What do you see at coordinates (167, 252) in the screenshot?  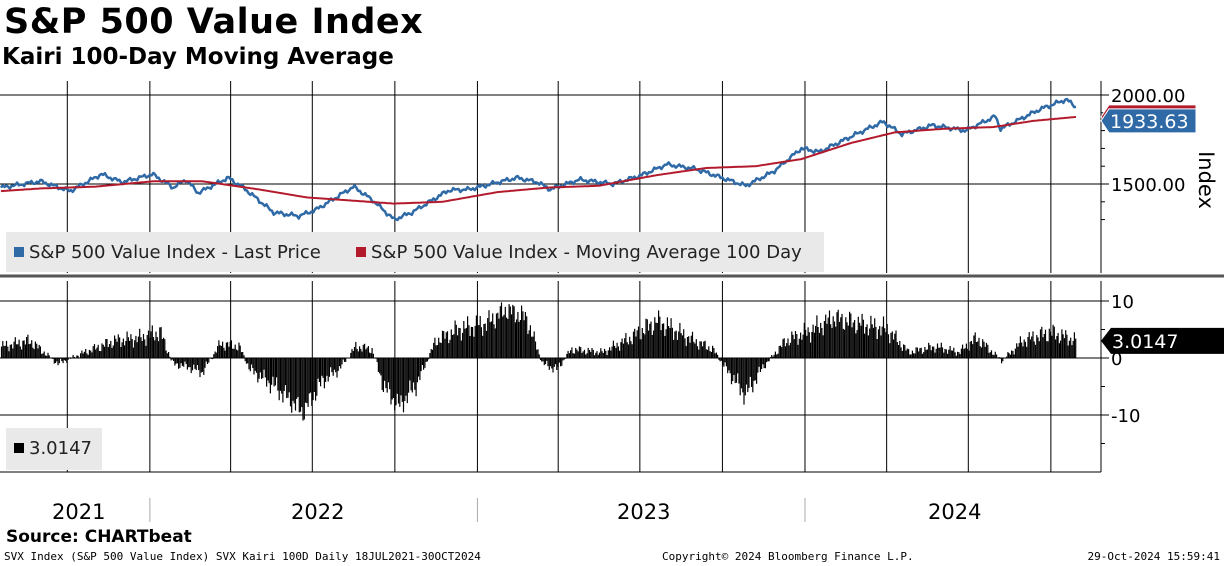 I see `legend-item-last-price: S&P 500 Value Index - Last Price` at bounding box center [167, 252].